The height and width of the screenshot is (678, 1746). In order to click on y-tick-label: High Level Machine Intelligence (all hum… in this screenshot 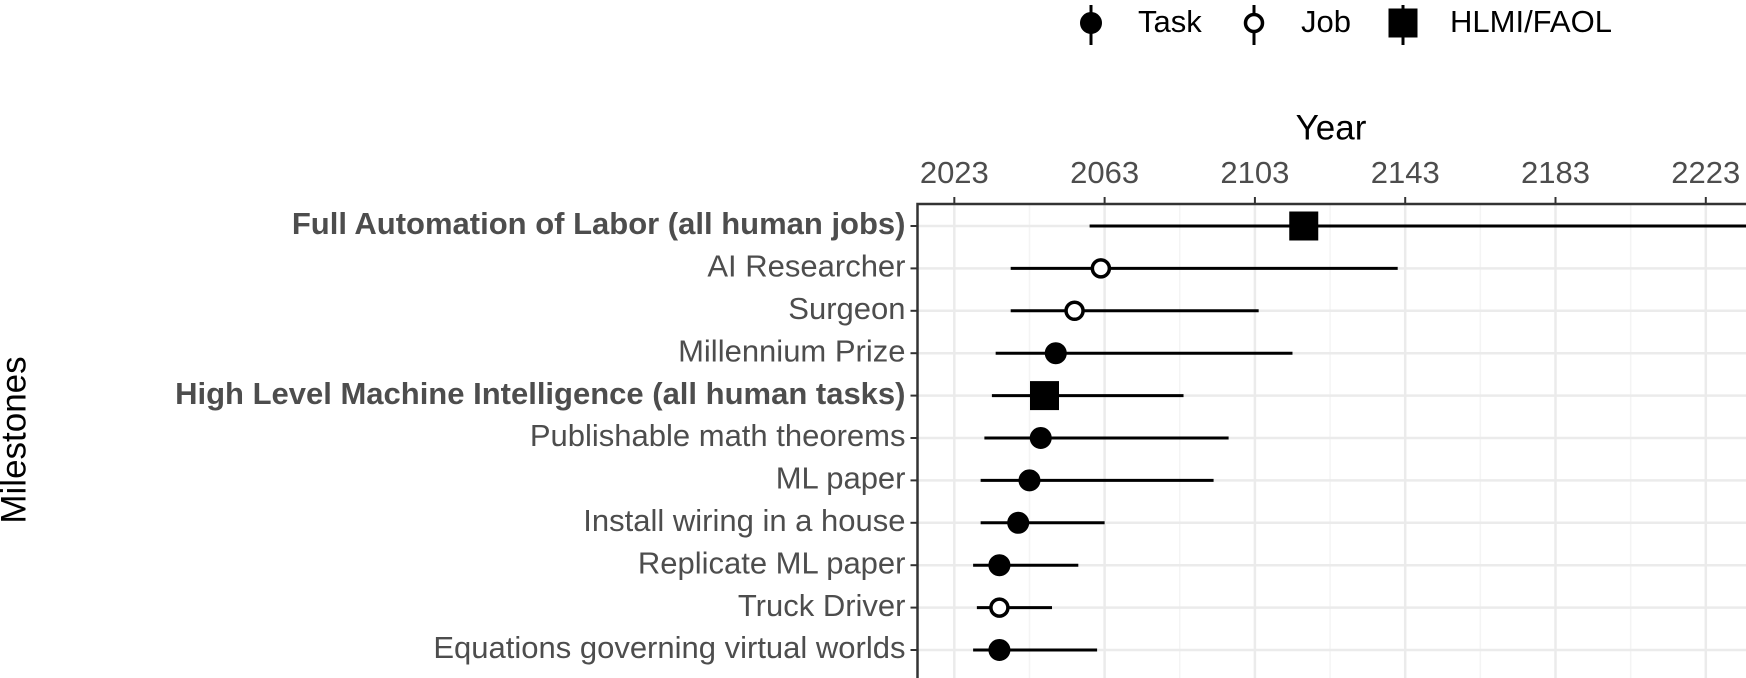, I will do `click(540, 393)`.